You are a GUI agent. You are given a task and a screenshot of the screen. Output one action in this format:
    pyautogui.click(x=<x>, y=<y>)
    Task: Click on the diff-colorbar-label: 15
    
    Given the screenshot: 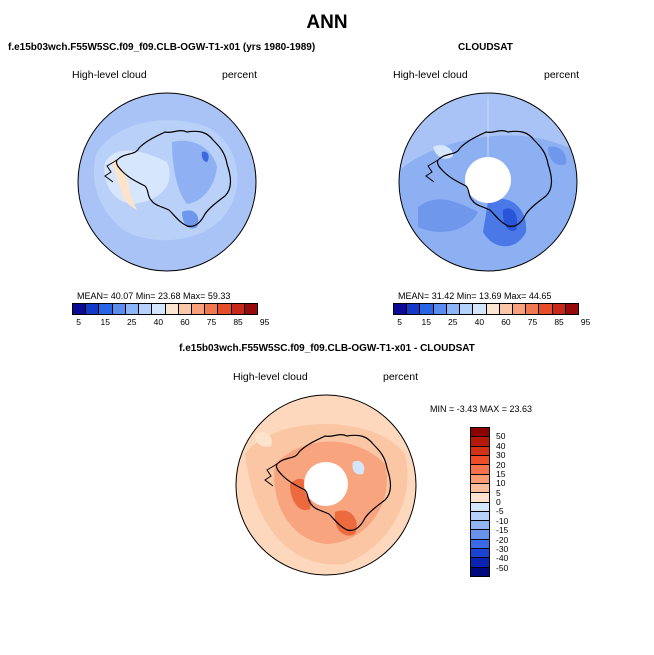 What is the action you would take?
    pyautogui.click(x=501, y=473)
    